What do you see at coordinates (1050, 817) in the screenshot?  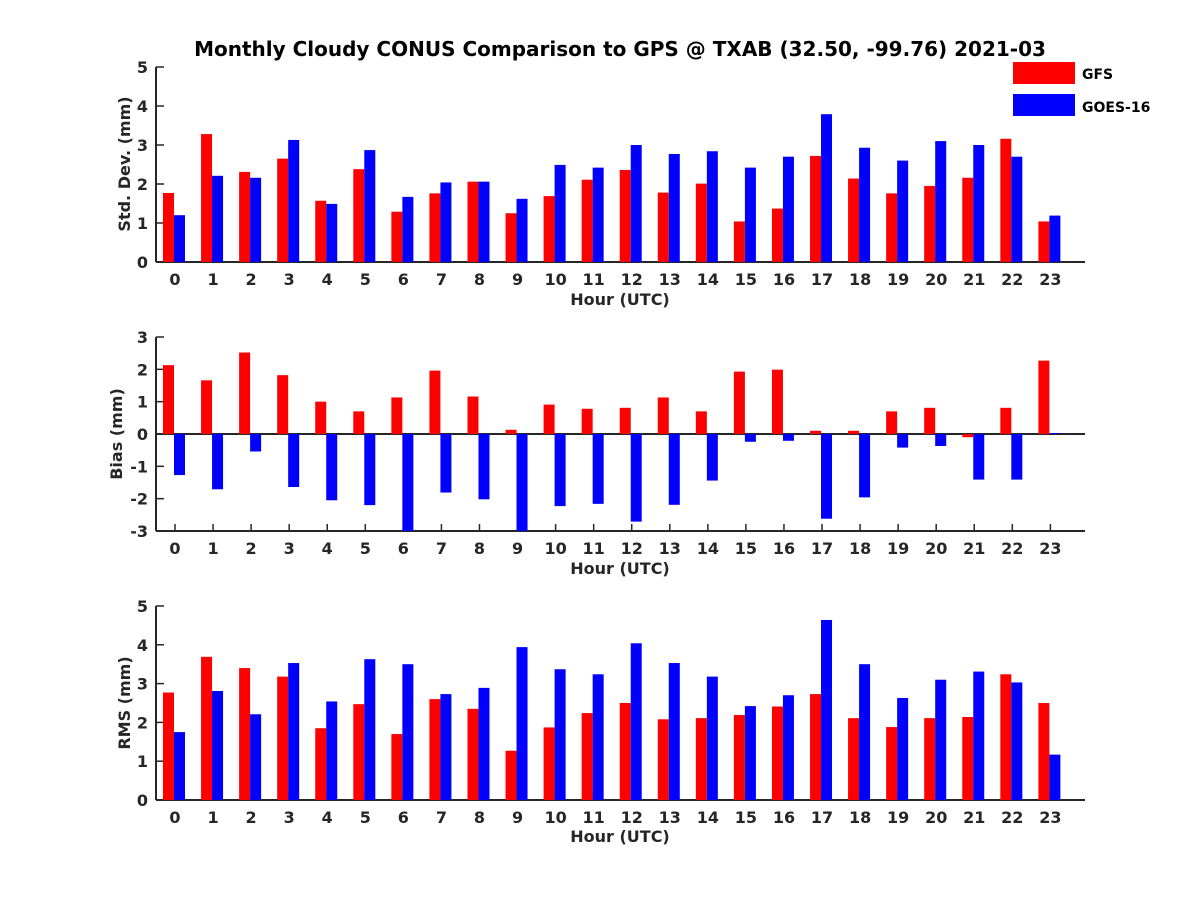 I see `rms-x-tick-label: 23` at bounding box center [1050, 817].